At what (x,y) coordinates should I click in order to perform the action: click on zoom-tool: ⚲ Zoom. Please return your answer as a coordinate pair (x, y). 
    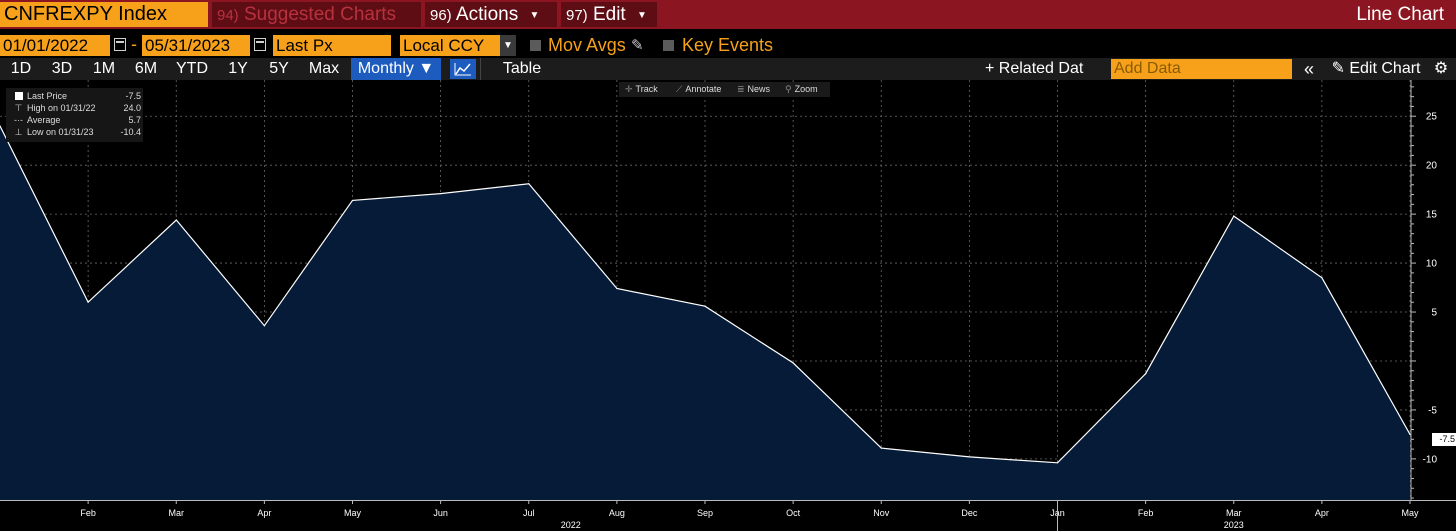
    Looking at the image, I should click on (801, 89).